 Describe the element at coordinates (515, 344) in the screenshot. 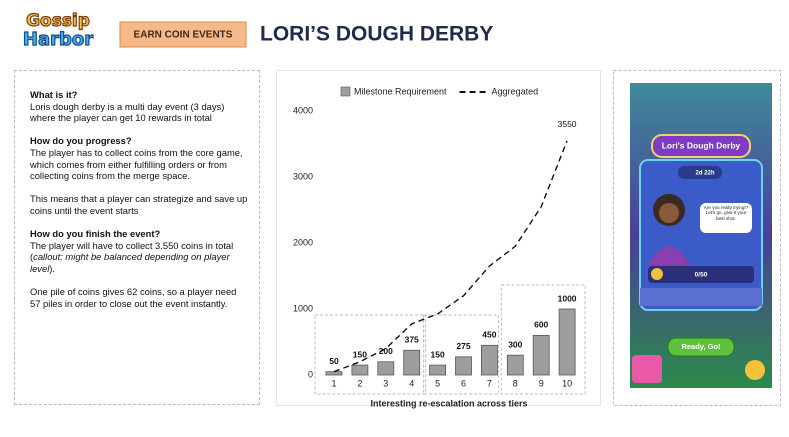

I see `bar-label: 300` at that location.